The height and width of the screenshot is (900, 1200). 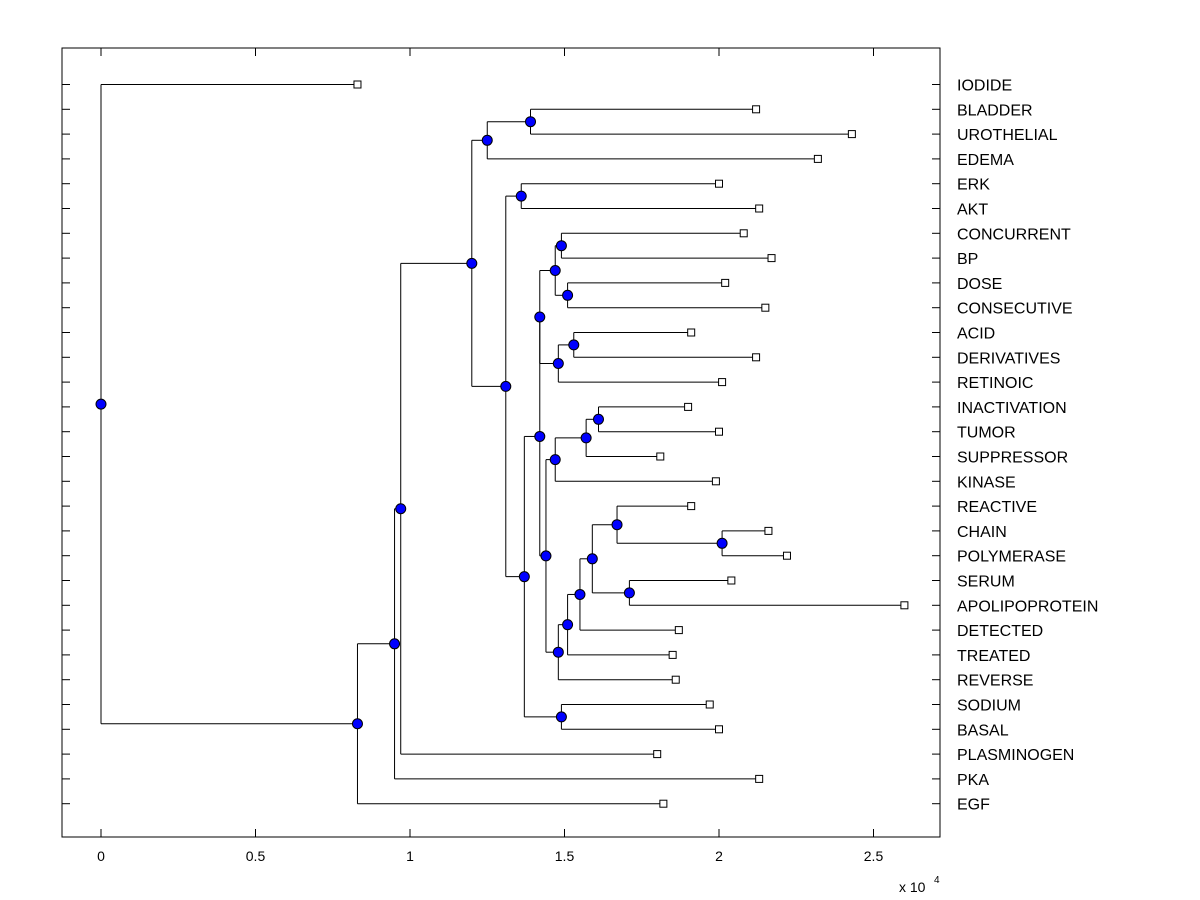 What do you see at coordinates (984, 86) in the screenshot?
I see `leaf-label: IODIDE` at bounding box center [984, 86].